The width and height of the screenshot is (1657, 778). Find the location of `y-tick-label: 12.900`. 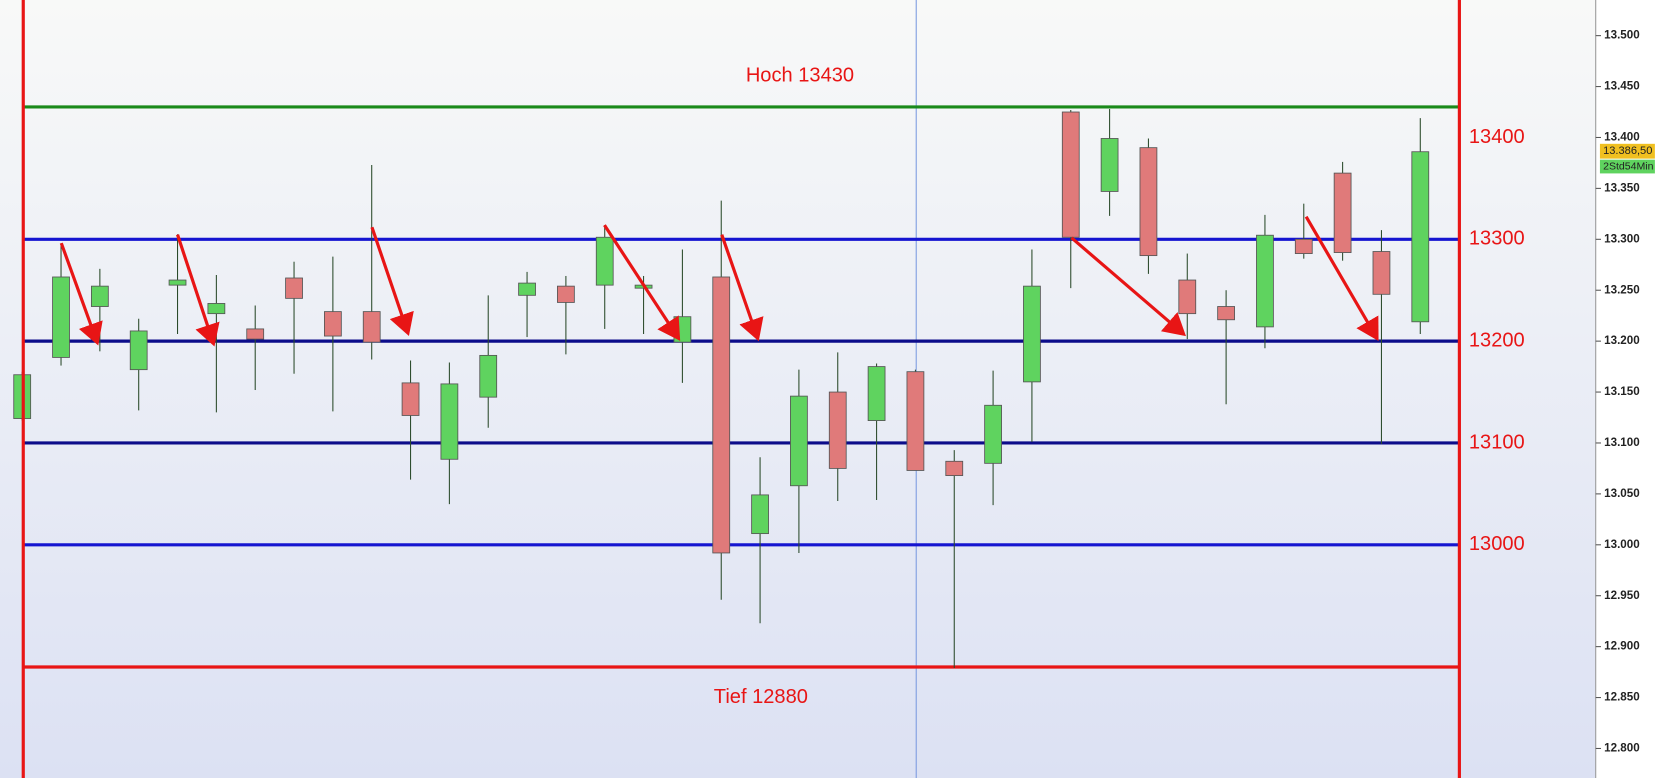

y-tick-label: 12.900 is located at coordinates (1622, 646).